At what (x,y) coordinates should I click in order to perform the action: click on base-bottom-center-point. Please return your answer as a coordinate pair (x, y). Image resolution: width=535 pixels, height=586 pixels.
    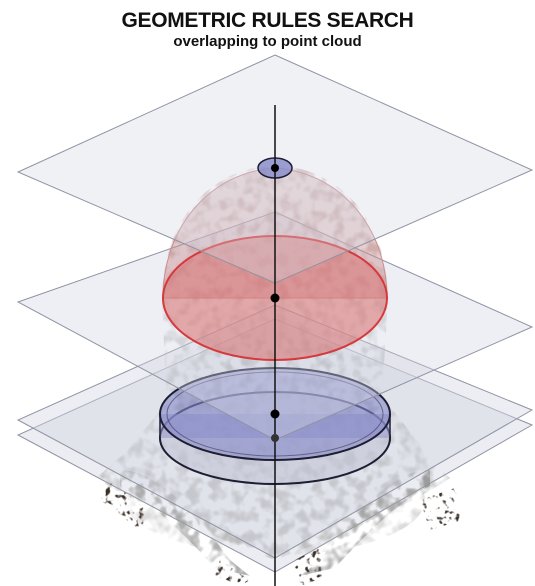
    Looking at the image, I should click on (275, 438).